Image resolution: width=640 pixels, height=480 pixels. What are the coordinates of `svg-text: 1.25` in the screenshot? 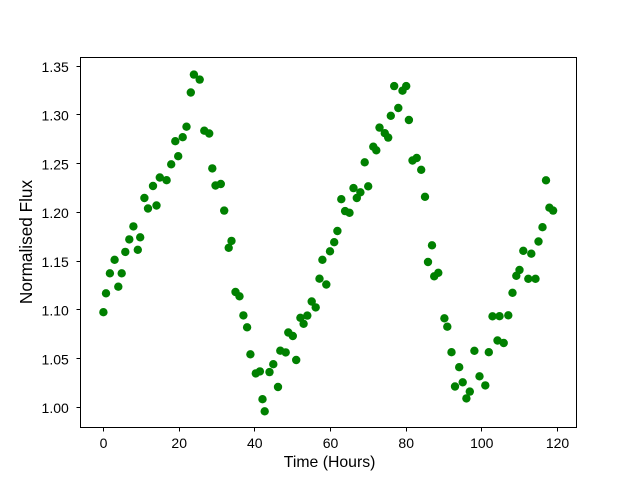 It's located at (55, 165).